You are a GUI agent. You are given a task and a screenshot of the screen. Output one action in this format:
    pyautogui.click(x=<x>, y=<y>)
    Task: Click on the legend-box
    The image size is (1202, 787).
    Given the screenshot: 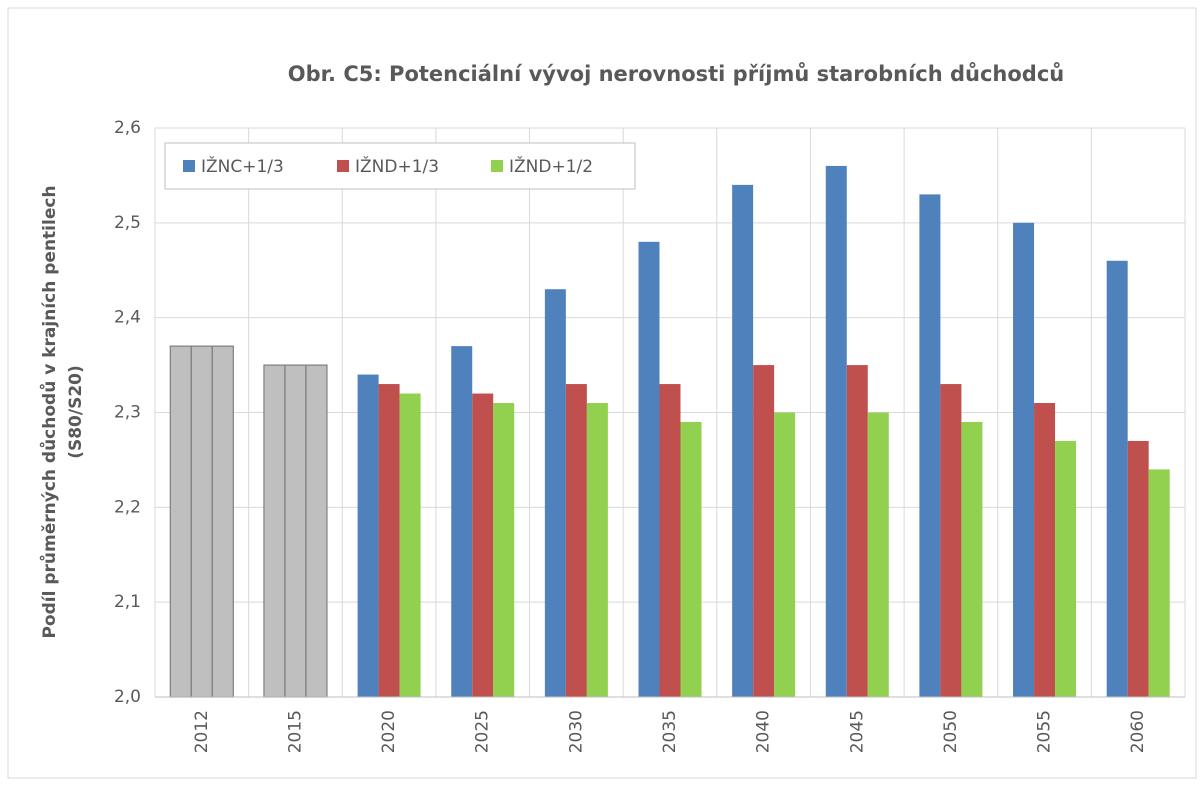 What is the action you would take?
    pyautogui.click(x=400, y=166)
    